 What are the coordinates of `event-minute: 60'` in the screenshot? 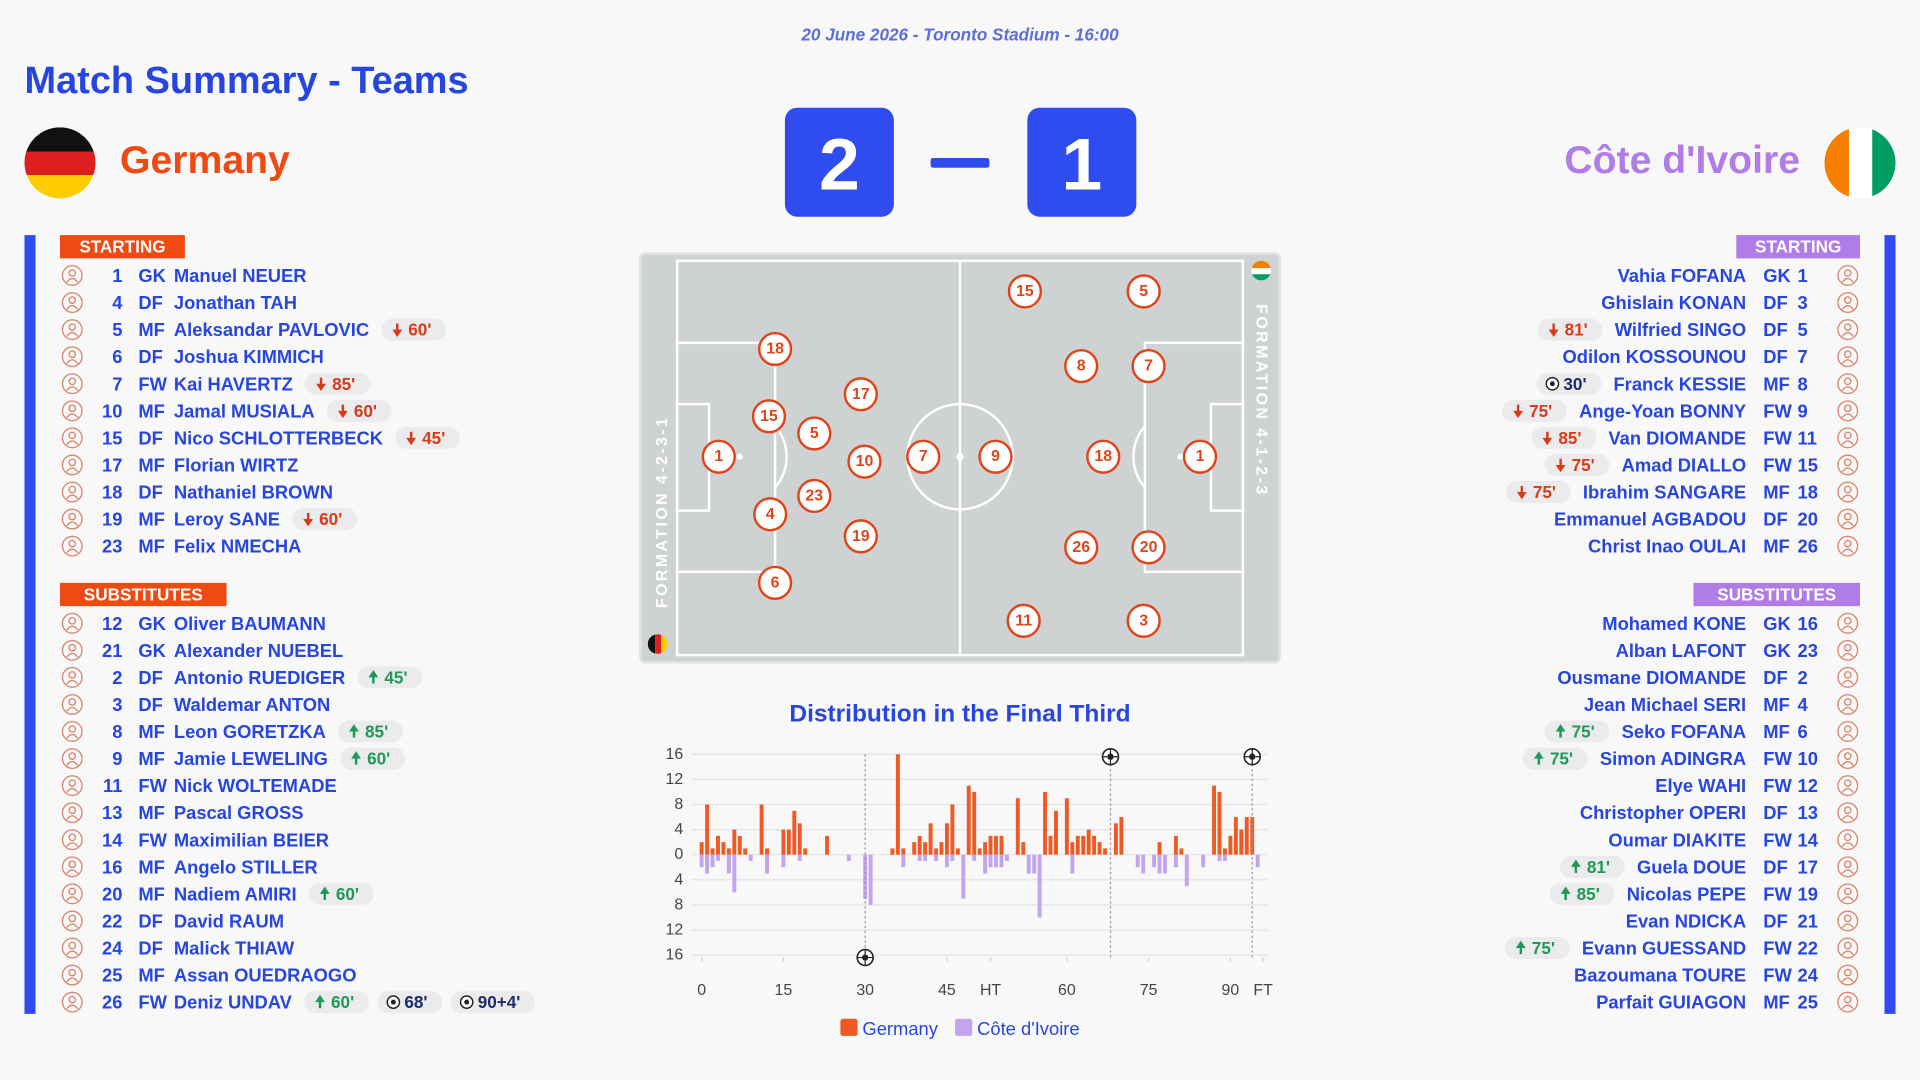 It's located at (365, 411).